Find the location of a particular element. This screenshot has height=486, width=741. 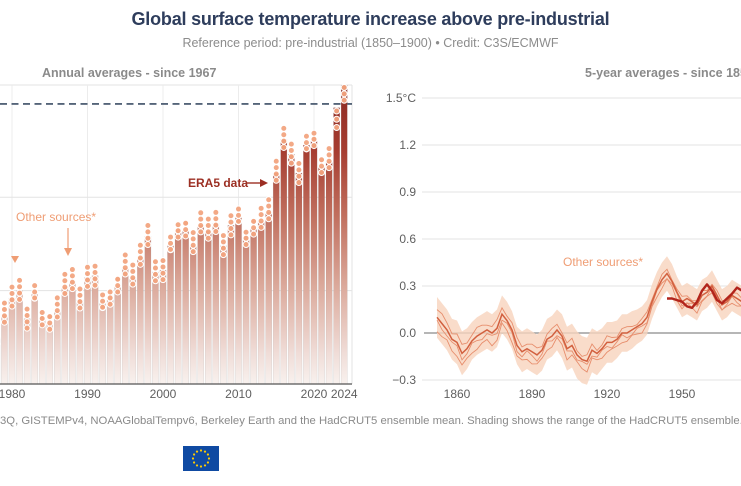

other-sources-dots-2002 is located at coordinates (178, 231).